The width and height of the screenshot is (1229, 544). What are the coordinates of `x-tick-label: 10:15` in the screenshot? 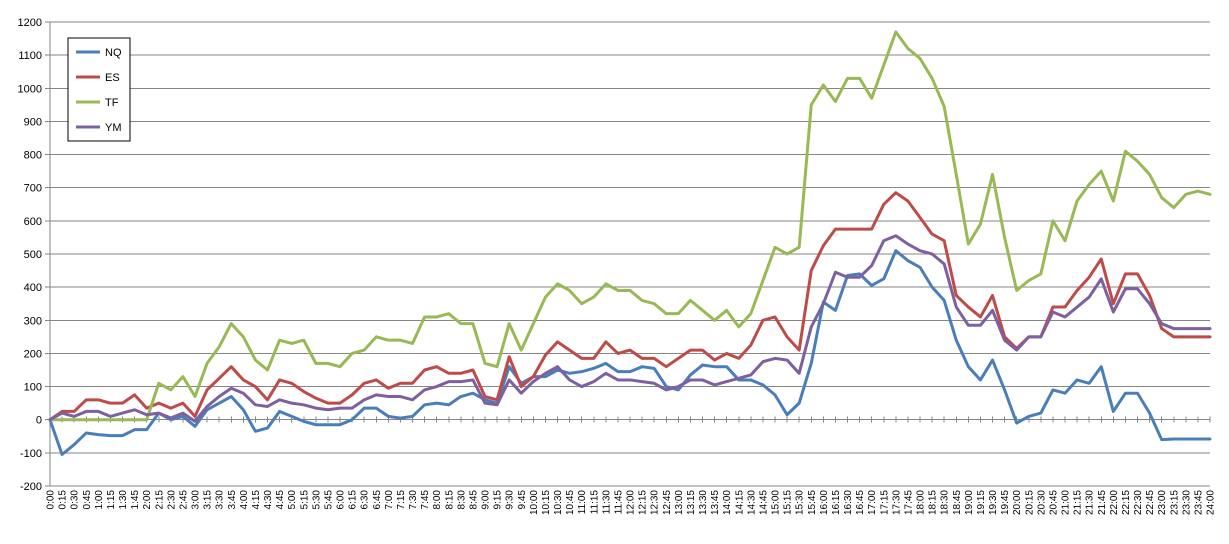 It's located at (546, 502).